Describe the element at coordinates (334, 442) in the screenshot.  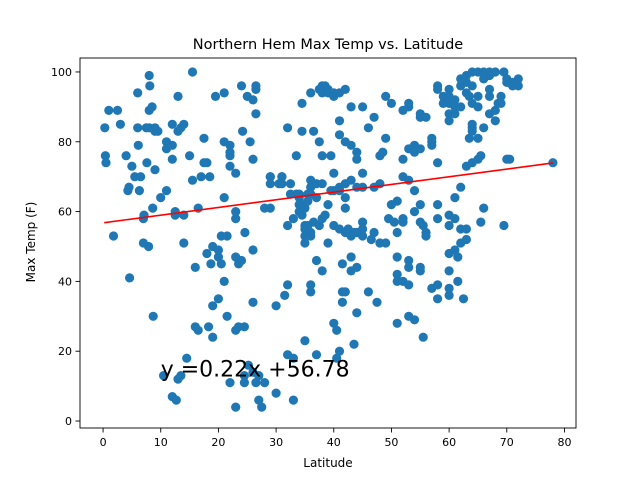
I see `x-tick-label: 40` at that location.